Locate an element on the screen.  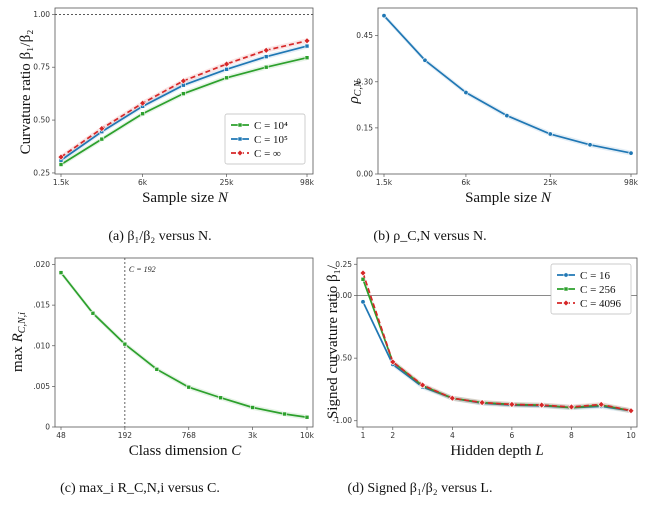
y-tick-label: .015 is located at coordinates (41, 305).